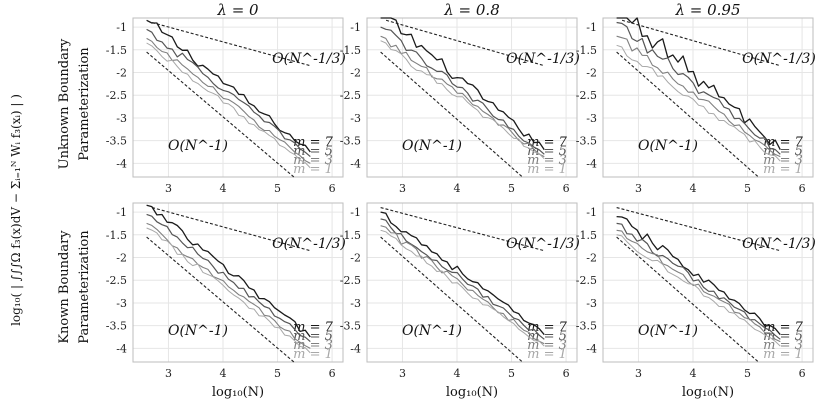  What do you see at coordinates (84, 287) in the screenshot?
I see `row-label-known-line2: Parameterization` at bounding box center [84, 287].